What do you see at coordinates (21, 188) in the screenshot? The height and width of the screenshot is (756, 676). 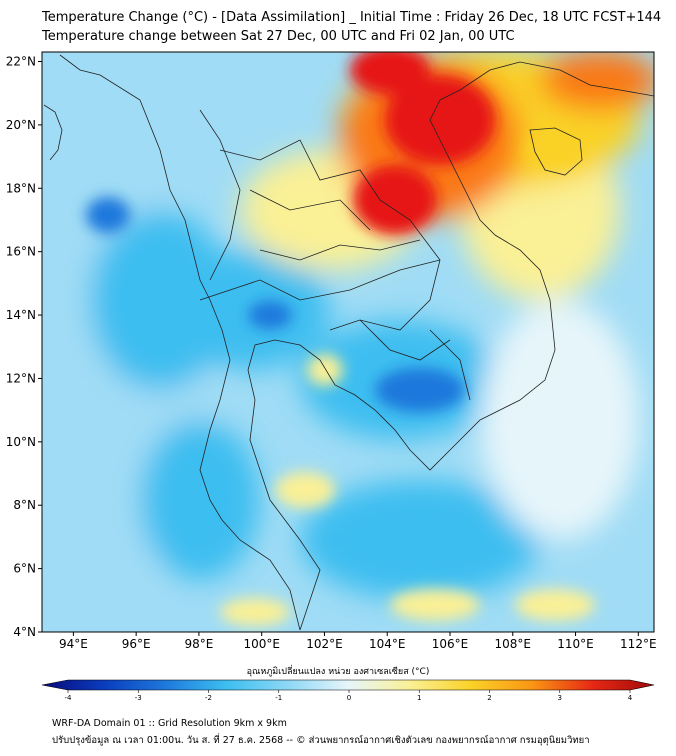 I see `lat-tick-label: 18°N` at bounding box center [21, 188].